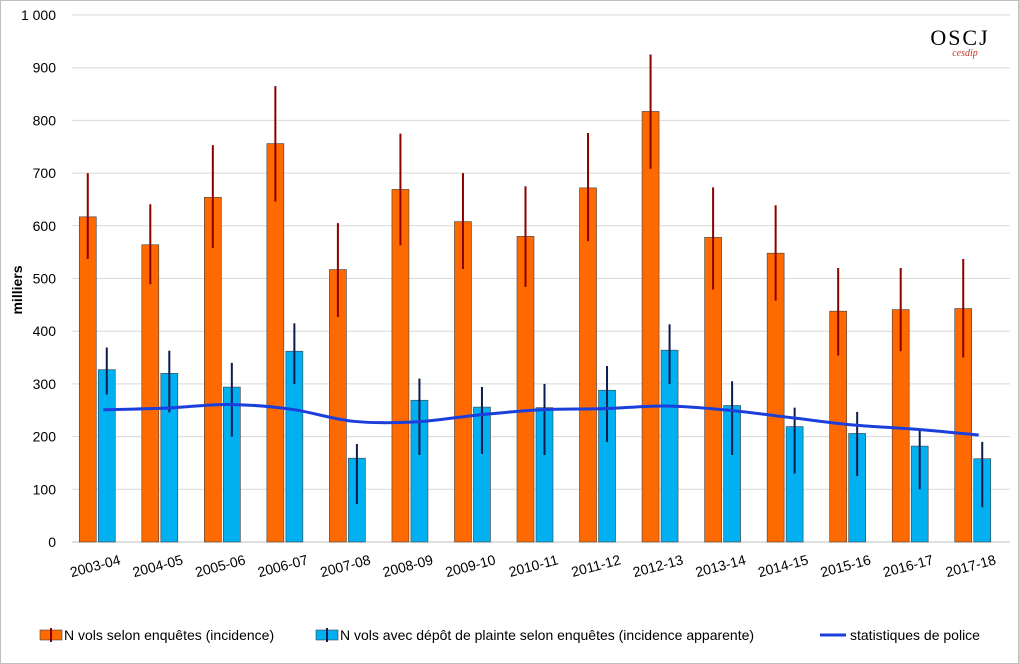 The image size is (1019, 664). I want to click on y-tick-label: 400, so click(45, 331).